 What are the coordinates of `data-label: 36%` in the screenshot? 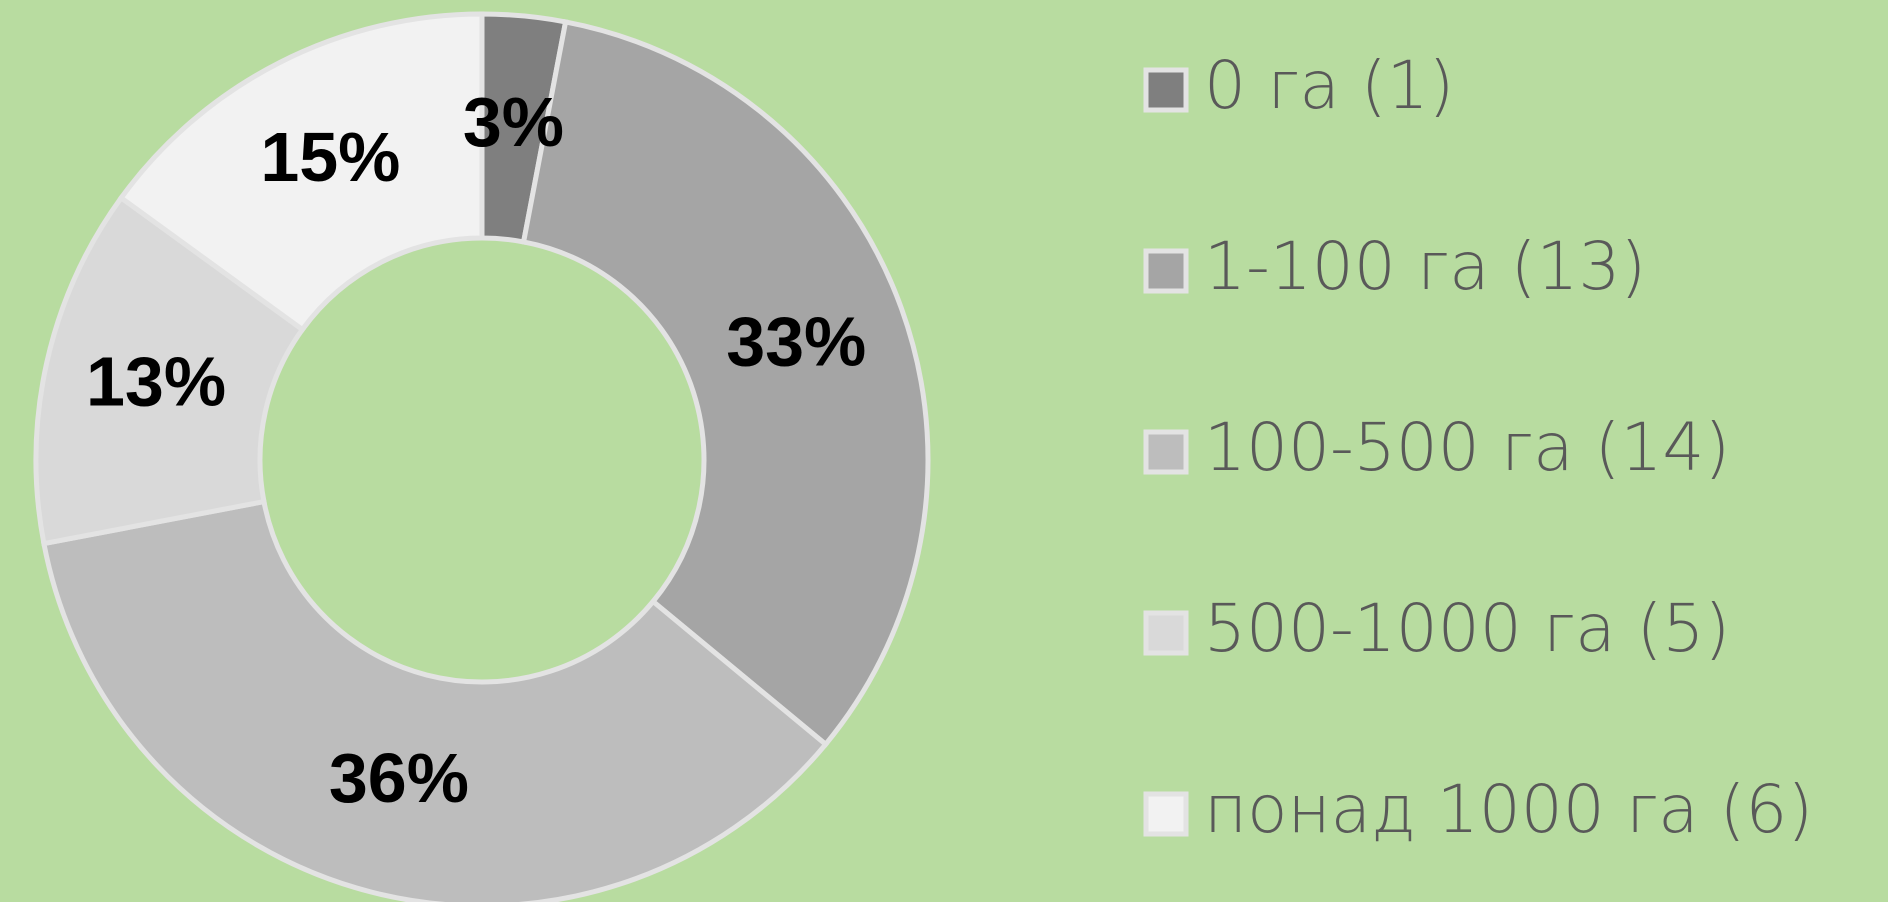 It's located at (399, 778).